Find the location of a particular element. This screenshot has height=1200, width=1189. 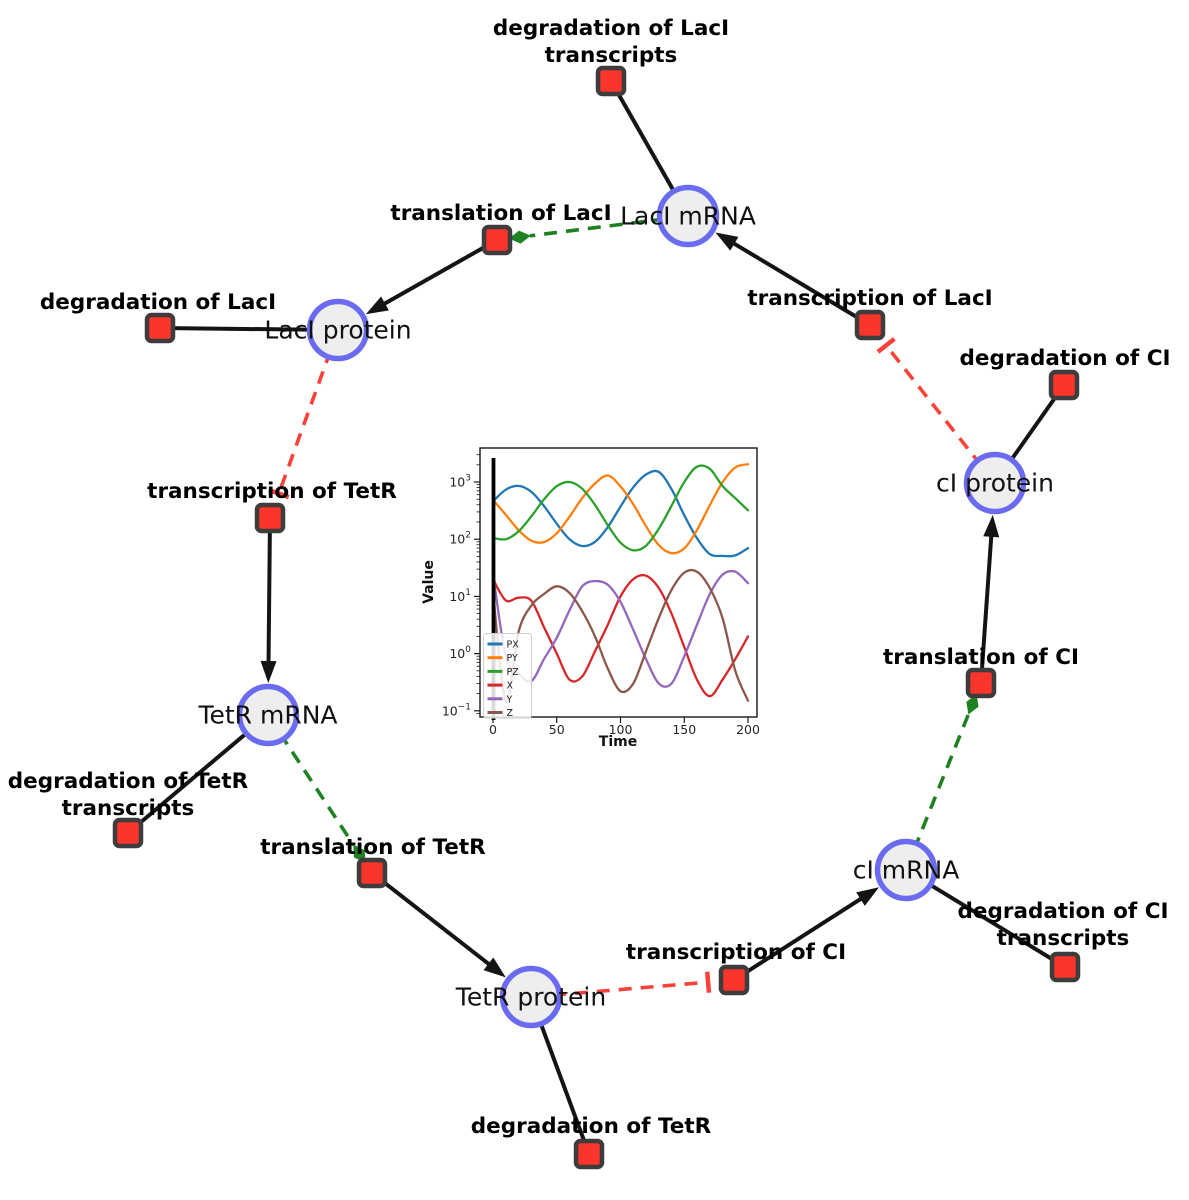

reaction-node-deg-laci-tx is located at coordinates (611, 81).